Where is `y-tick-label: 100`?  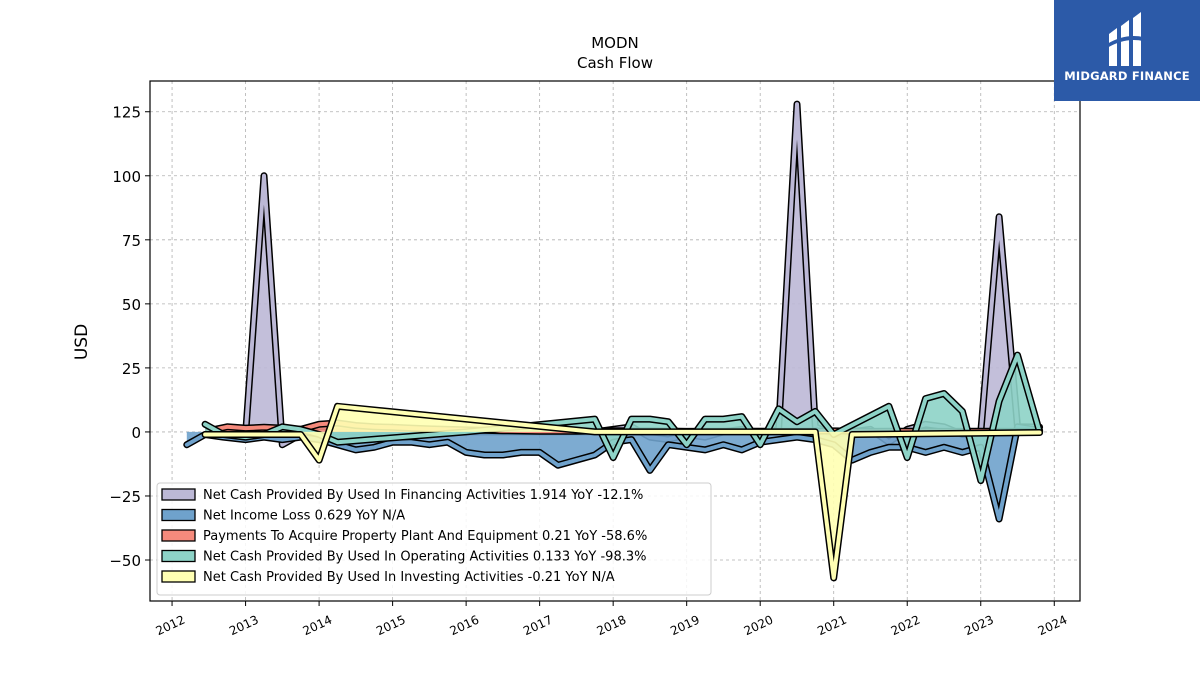
y-tick-label: 100 is located at coordinates (126, 177).